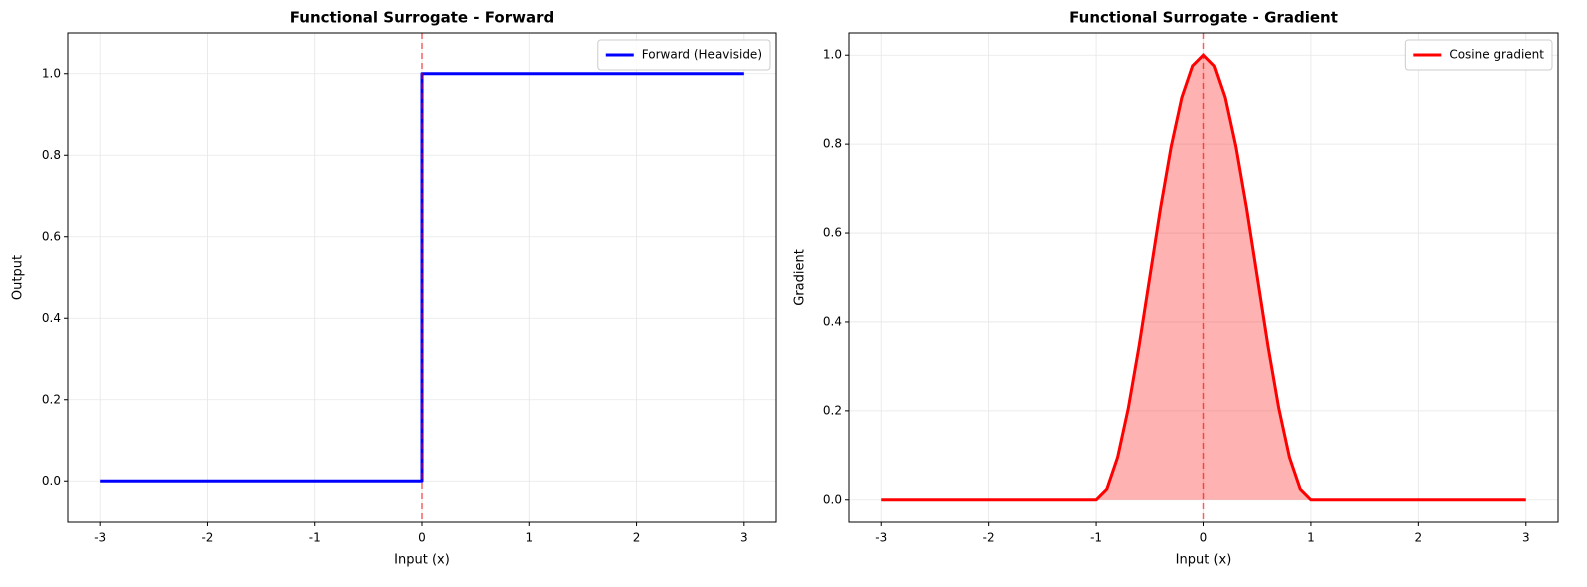 The width and height of the screenshot is (1587, 587). What do you see at coordinates (18, 277) in the screenshot?
I see `y-axis-label: Output` at bounding box center [18, 277].